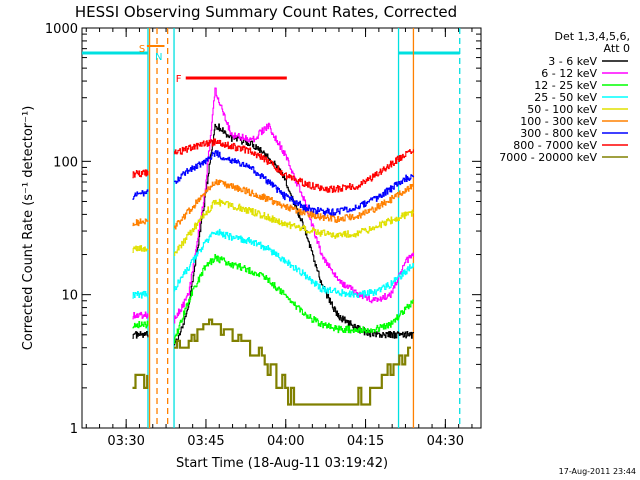  What do you see at coordinates (592, 36) in the screenshot?
I see `legend-header: Det 1,3,4,5,6,` at bounding box center [592, 36].